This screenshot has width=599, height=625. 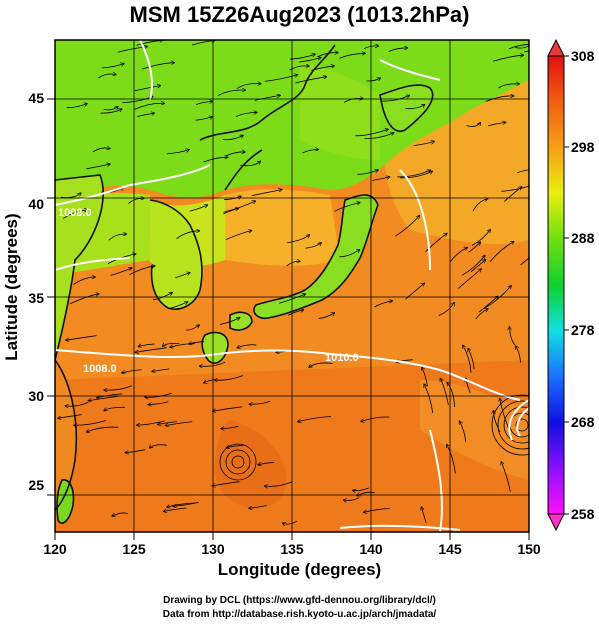 I want to click on colorbar: 308 298 288 278 268 258, so click(x=571, y=285).